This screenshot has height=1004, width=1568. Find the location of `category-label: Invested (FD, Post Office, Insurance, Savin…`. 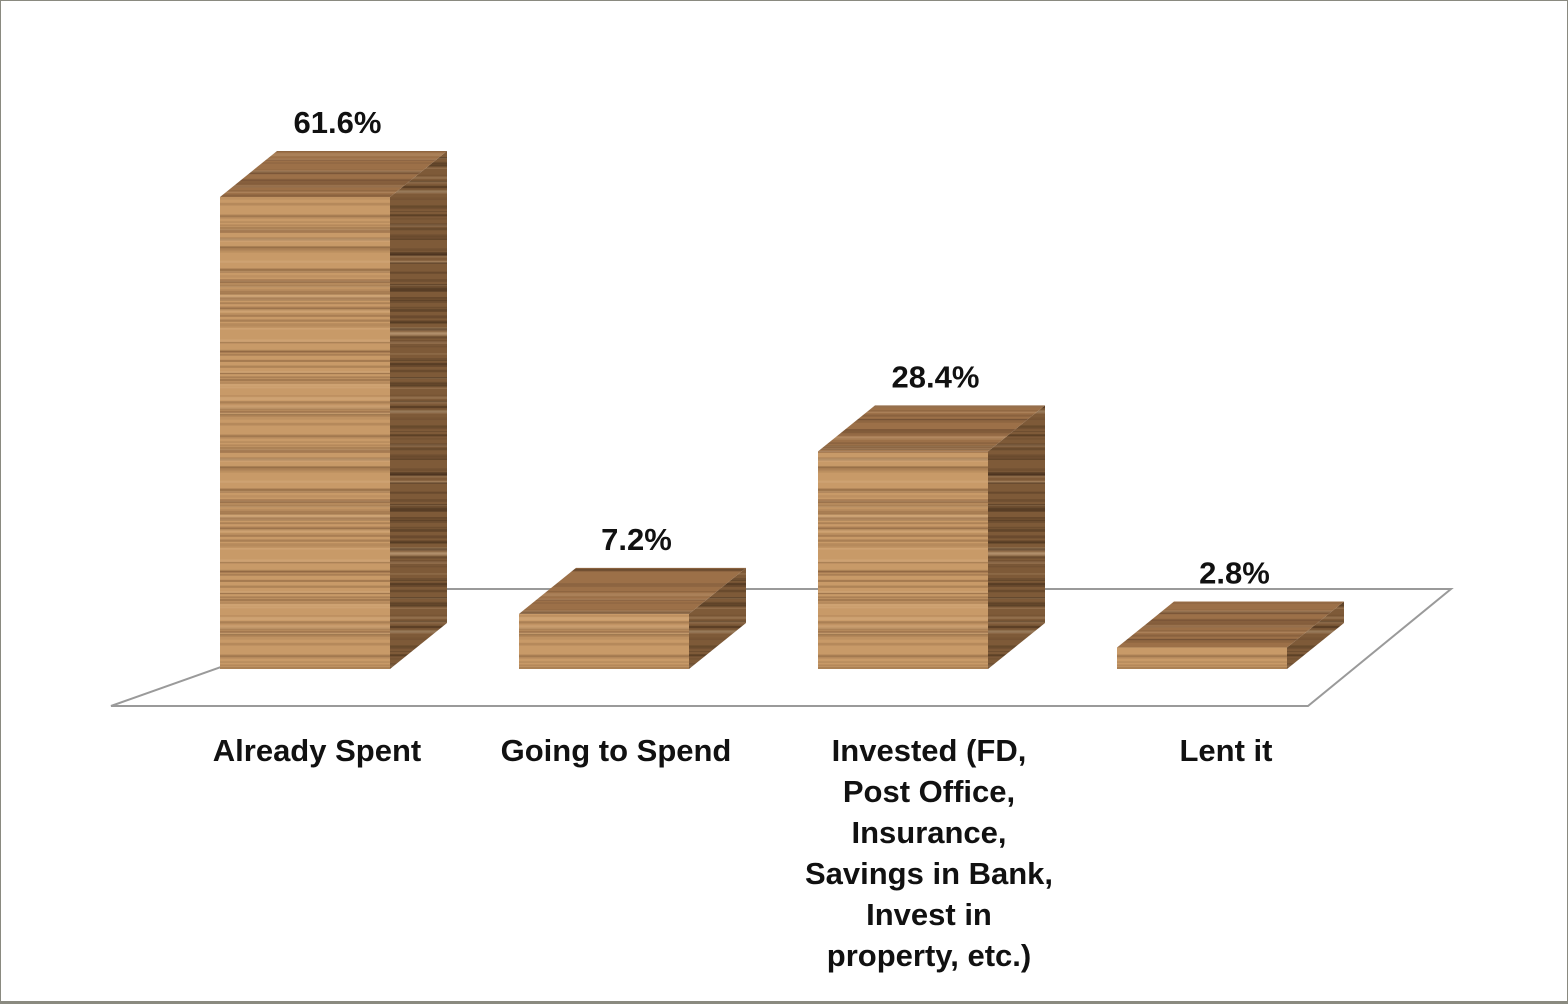

category-label: Invested (FD, Post Office, Insurance, Savin… is located at coordinates (929, 853).